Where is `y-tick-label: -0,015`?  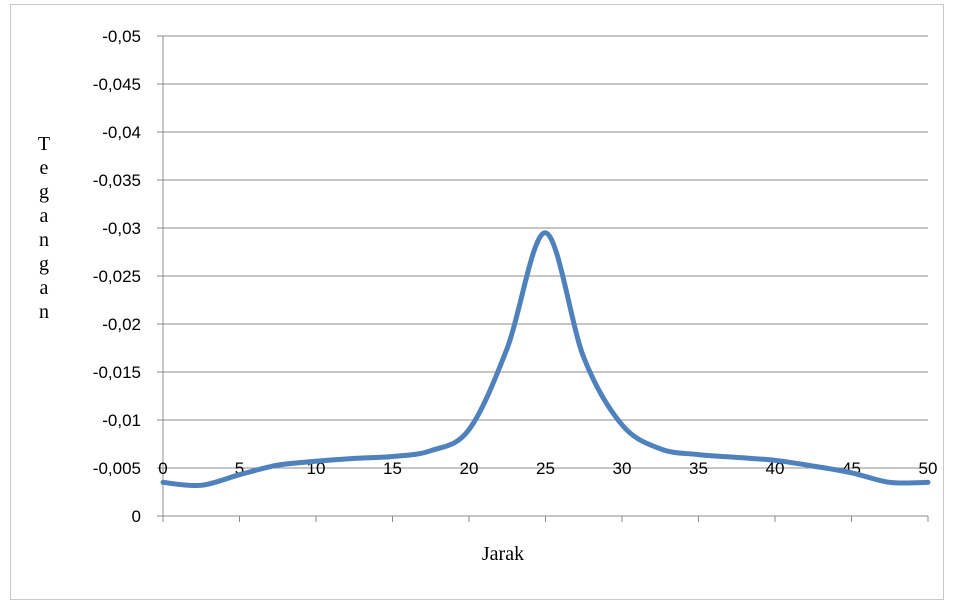
y-tick-label: -0,015 is located at coordinates (117, 372).